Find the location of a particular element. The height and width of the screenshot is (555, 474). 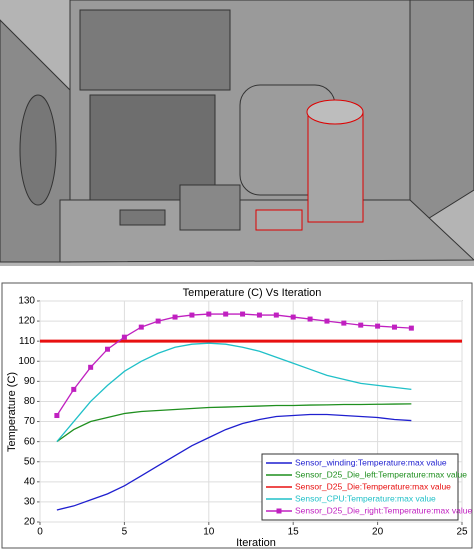

y-tick-label: 60 is located at coordinates (30, 441).